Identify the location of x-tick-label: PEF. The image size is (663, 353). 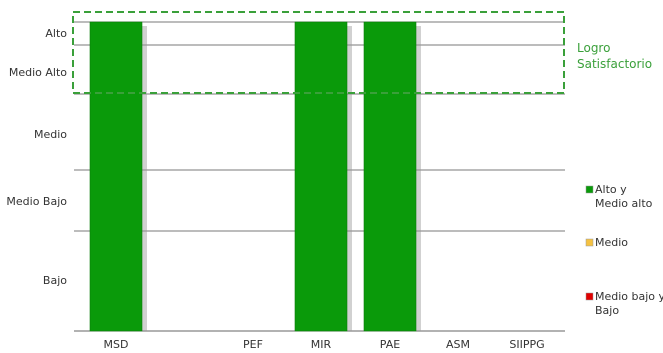
(253, 344).